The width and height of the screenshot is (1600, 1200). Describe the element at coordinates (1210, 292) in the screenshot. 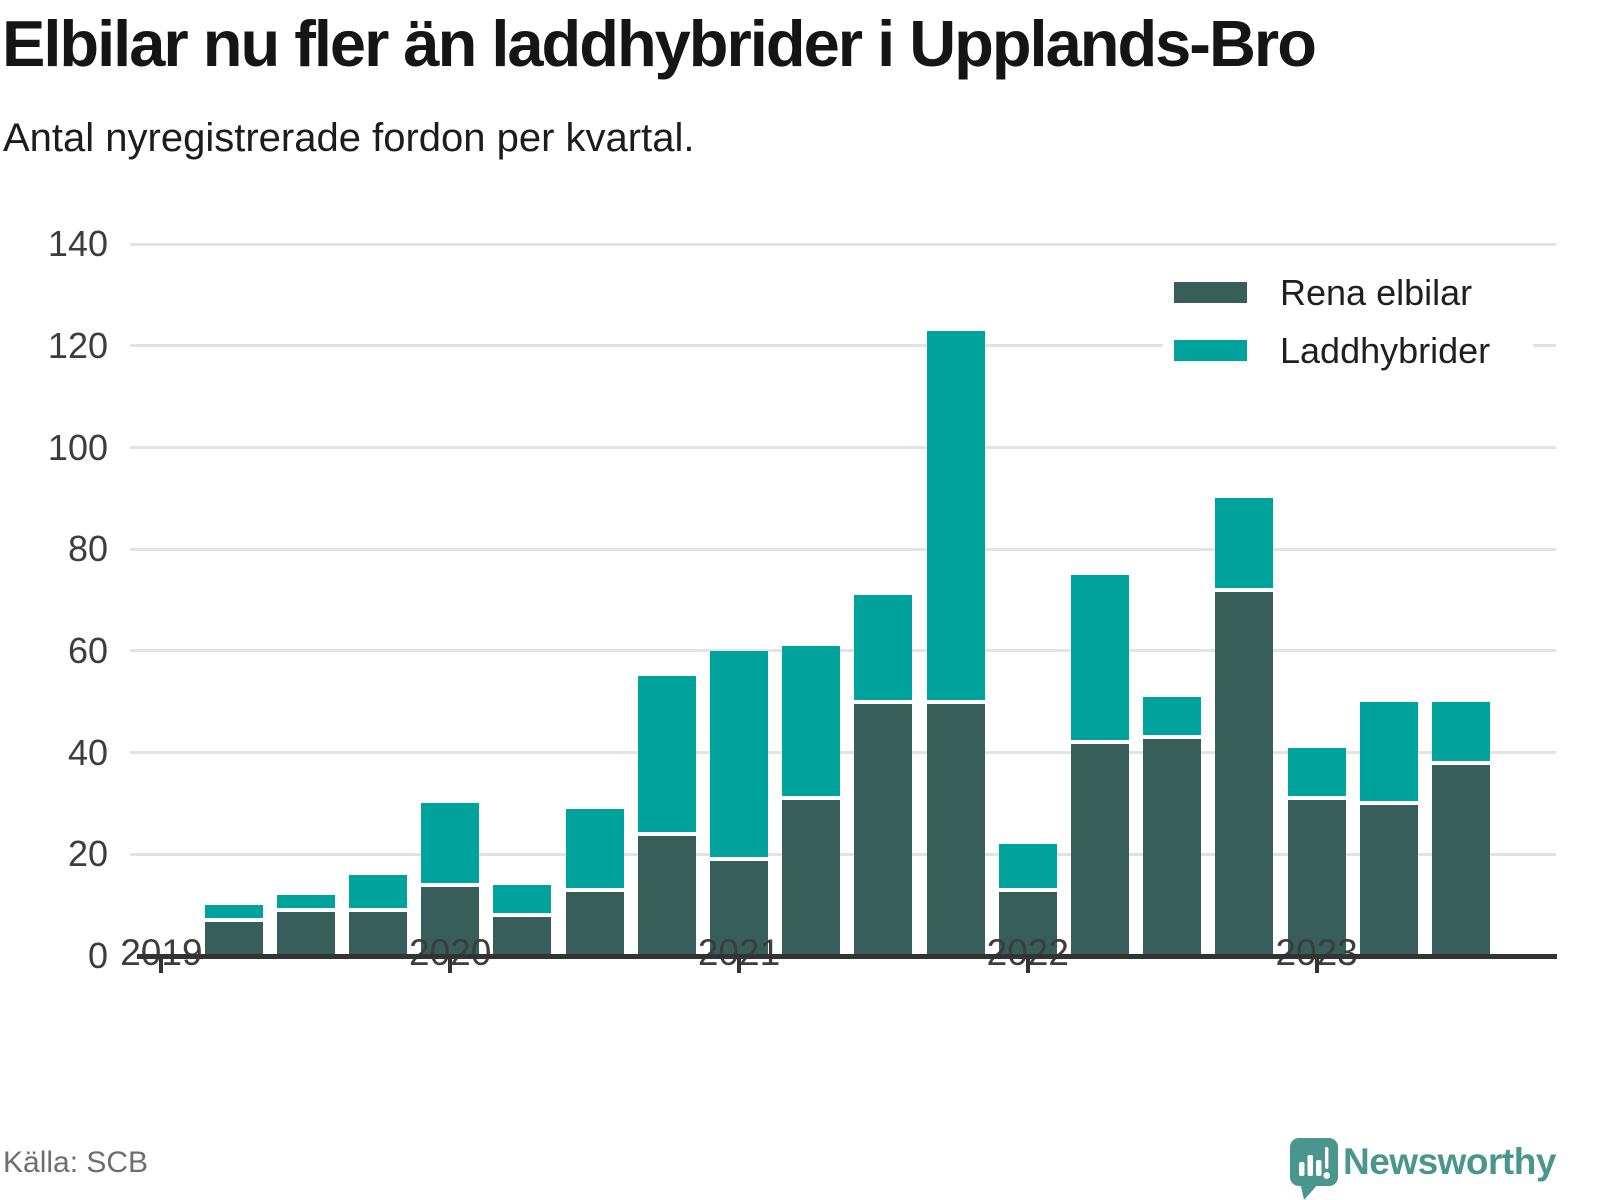

I see `legend-swatch-rena-elbilar` at that location.